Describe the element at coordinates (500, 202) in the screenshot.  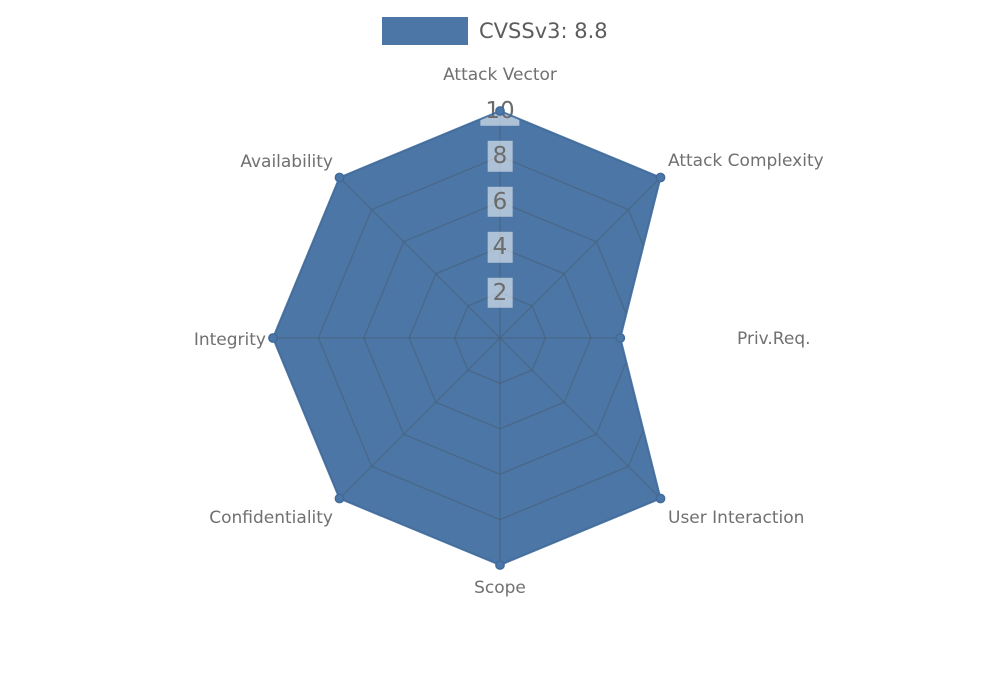
I see `radial-tick-label: 6` at that location.